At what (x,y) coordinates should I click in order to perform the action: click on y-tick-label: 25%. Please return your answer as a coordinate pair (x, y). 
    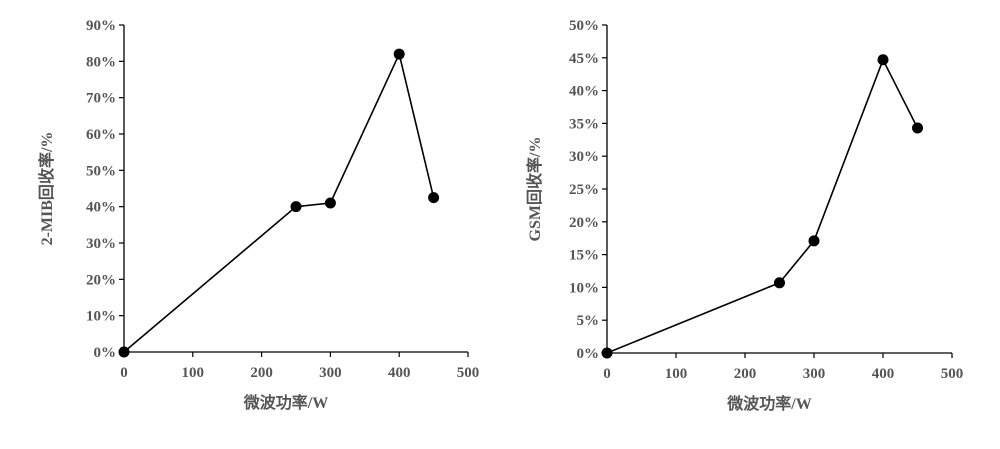
    Looking at the image, I should click on (584, 190).